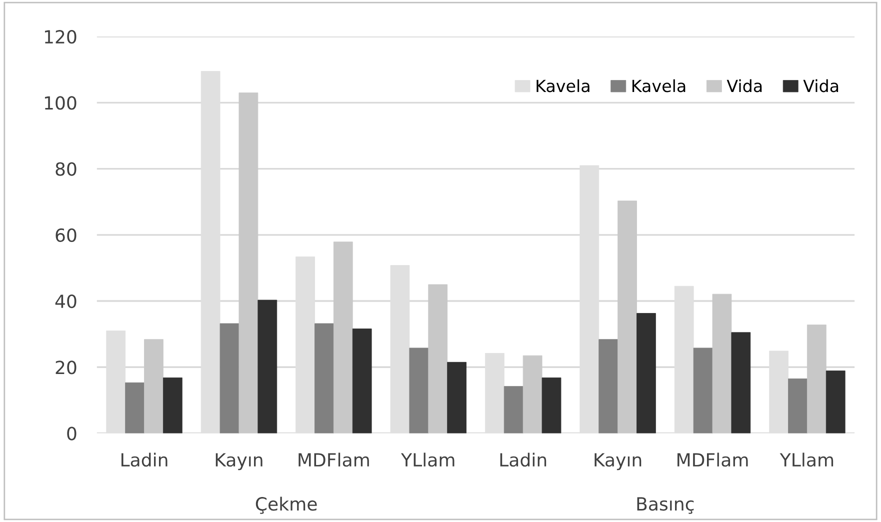  What do you see at coordinates (60, 103) in the screenshot?
I see `y-tick-label: 100` at bounding box center [60, 103].